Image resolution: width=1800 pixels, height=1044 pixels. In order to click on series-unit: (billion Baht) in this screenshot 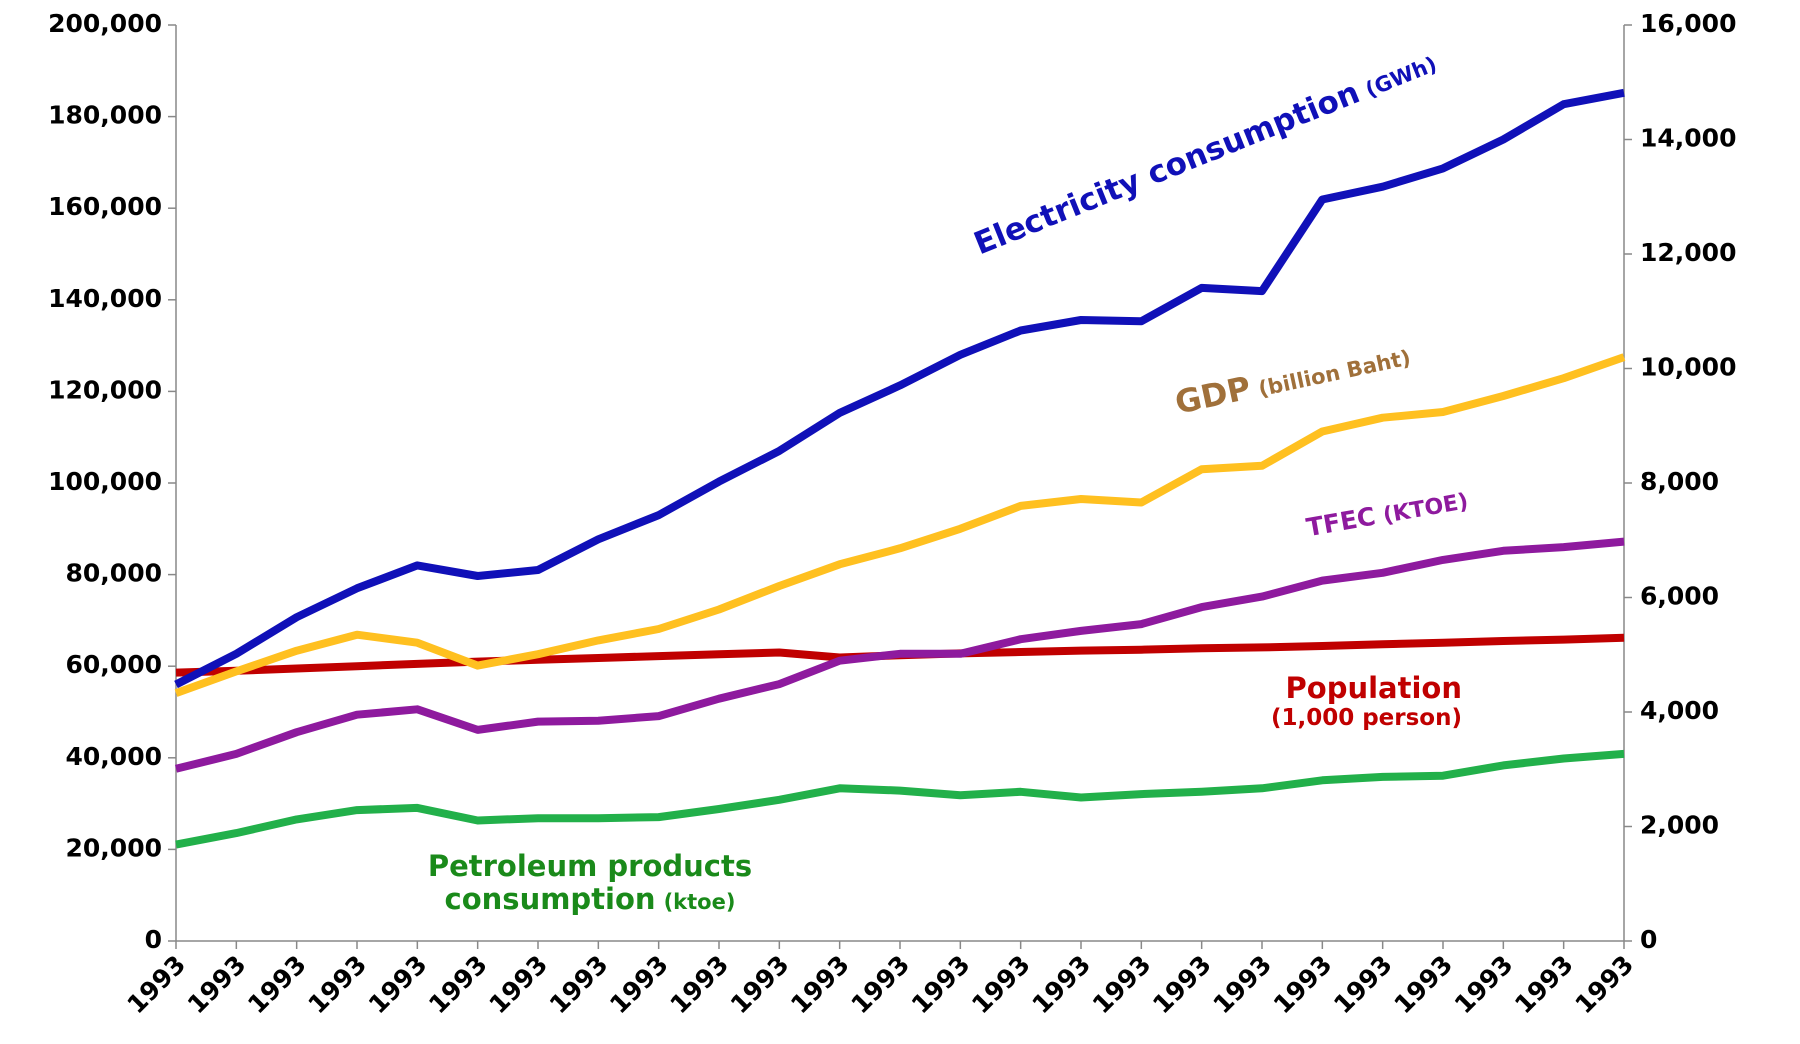, I will do `click(1334, 373)`.